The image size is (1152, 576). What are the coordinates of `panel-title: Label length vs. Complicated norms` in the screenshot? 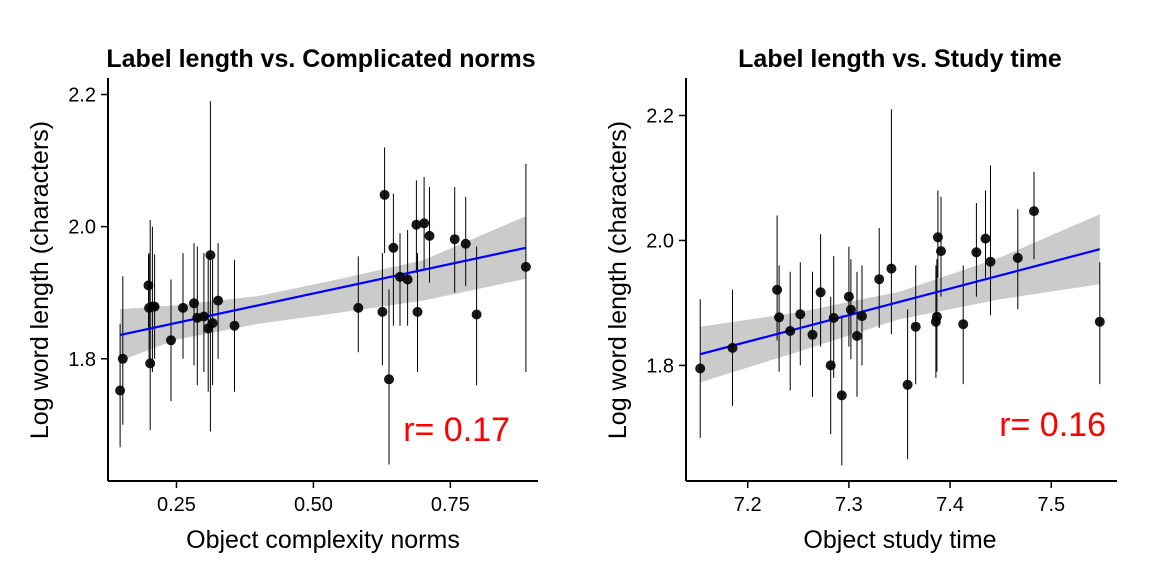 It's located at (320, 59).